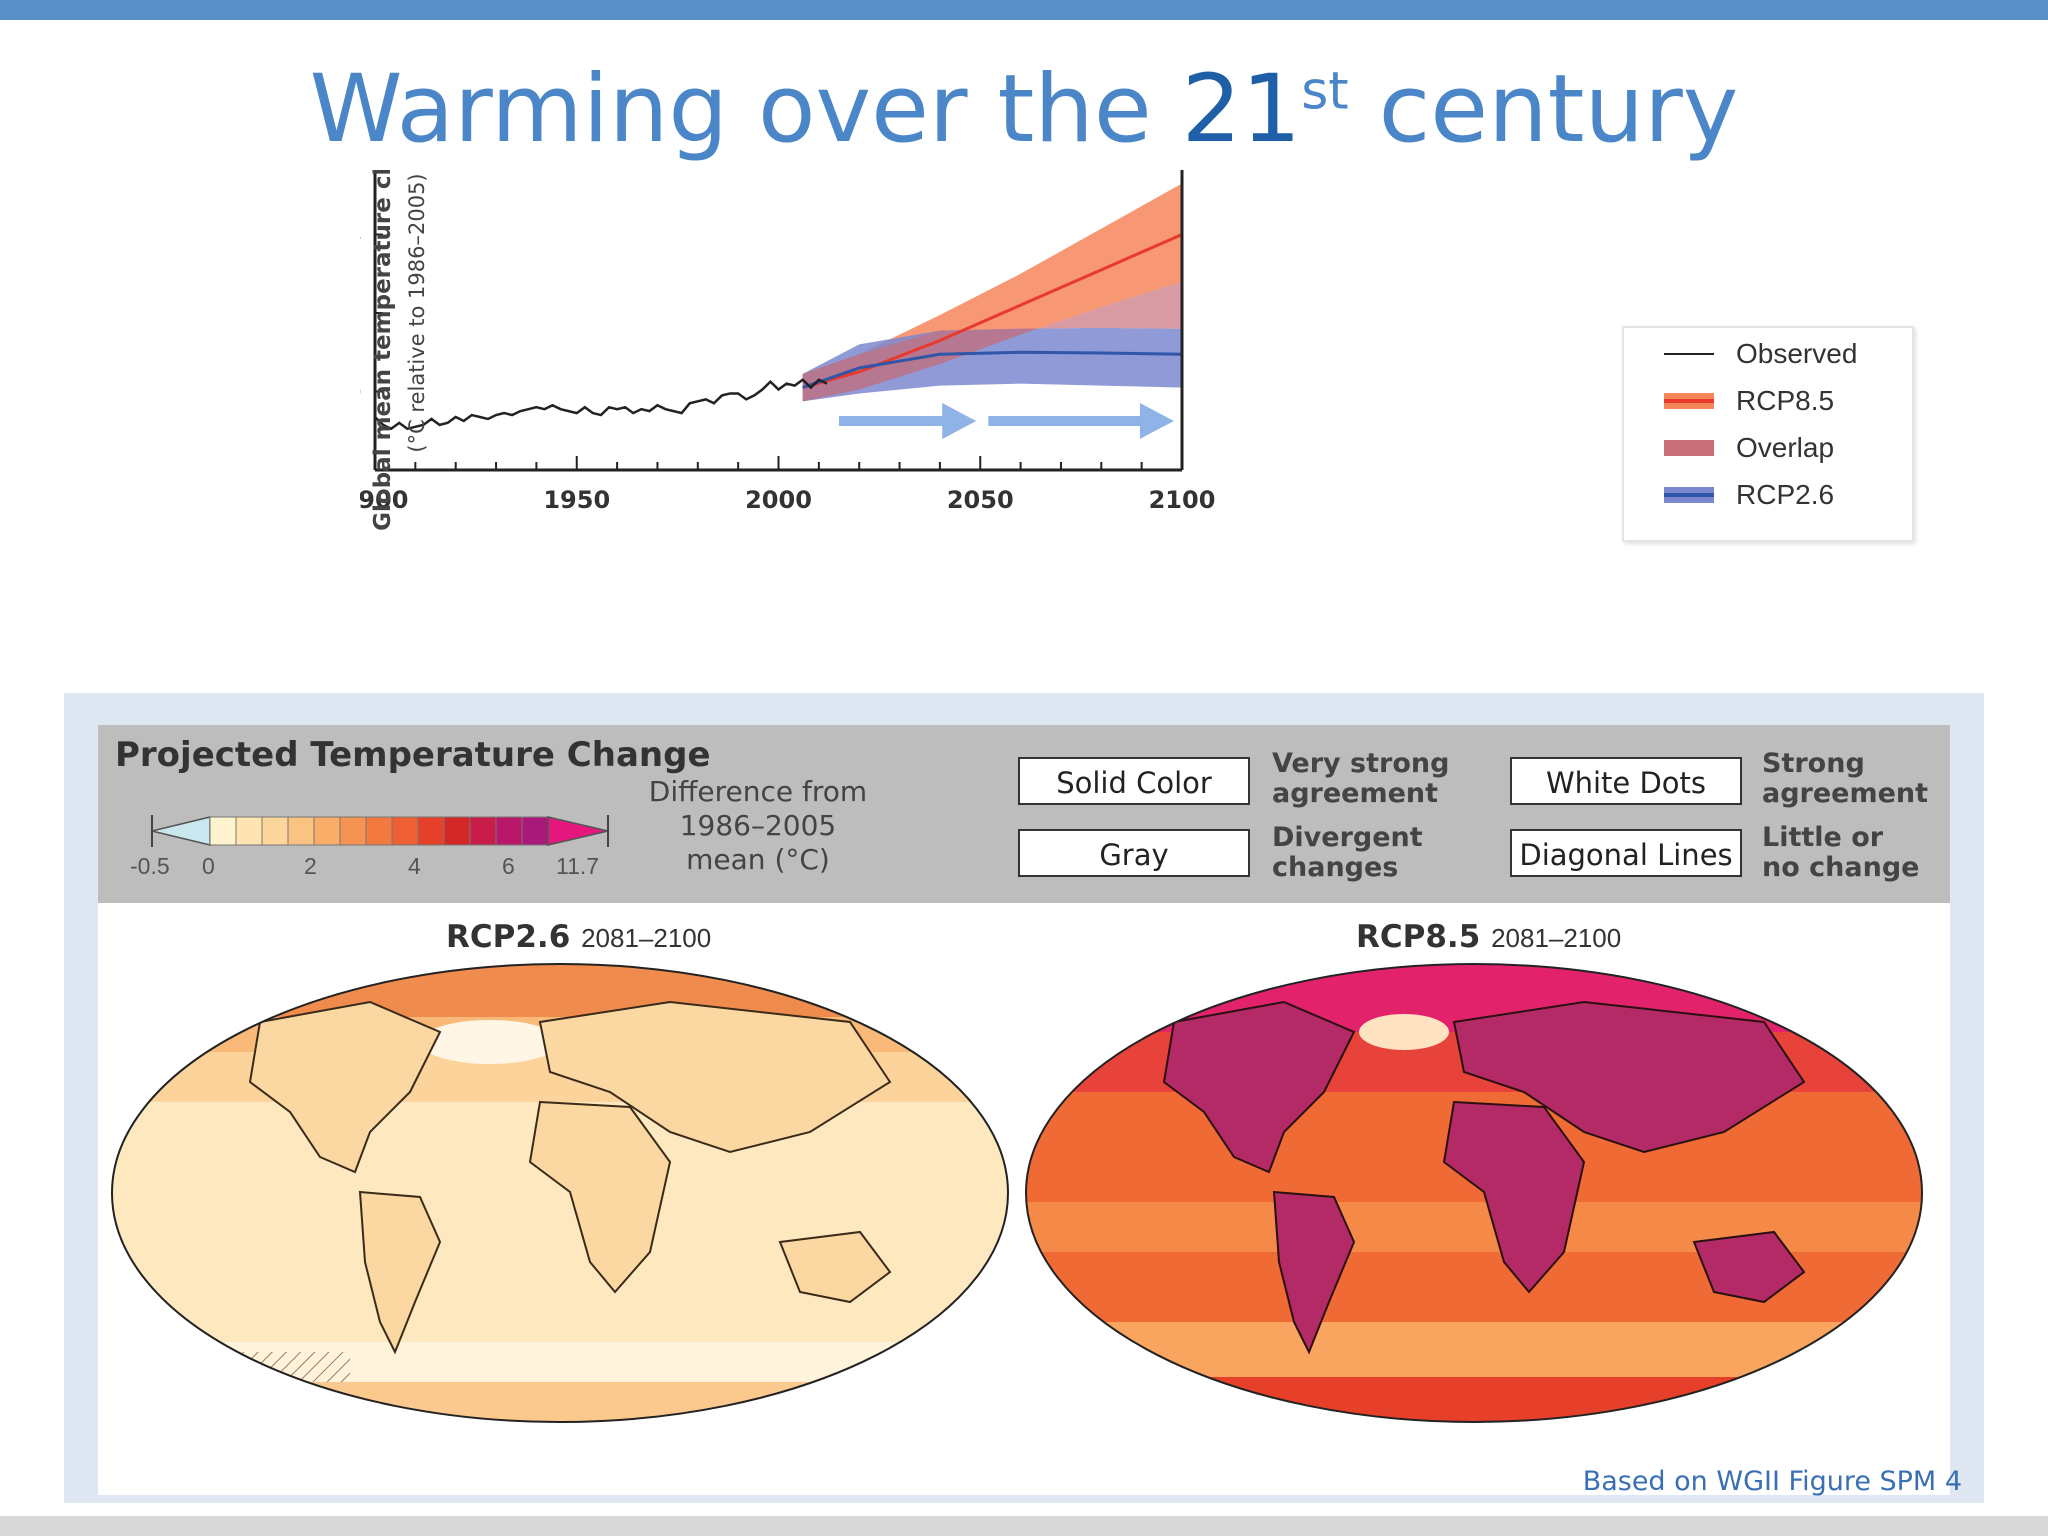 This screenshot has height=1536, width=2048. What do you see at coordinates (1626, 853) in the screenshot?
I see `key-box-diagonal-lines: Diagonal Lines` at bounding box center [1626, 853].